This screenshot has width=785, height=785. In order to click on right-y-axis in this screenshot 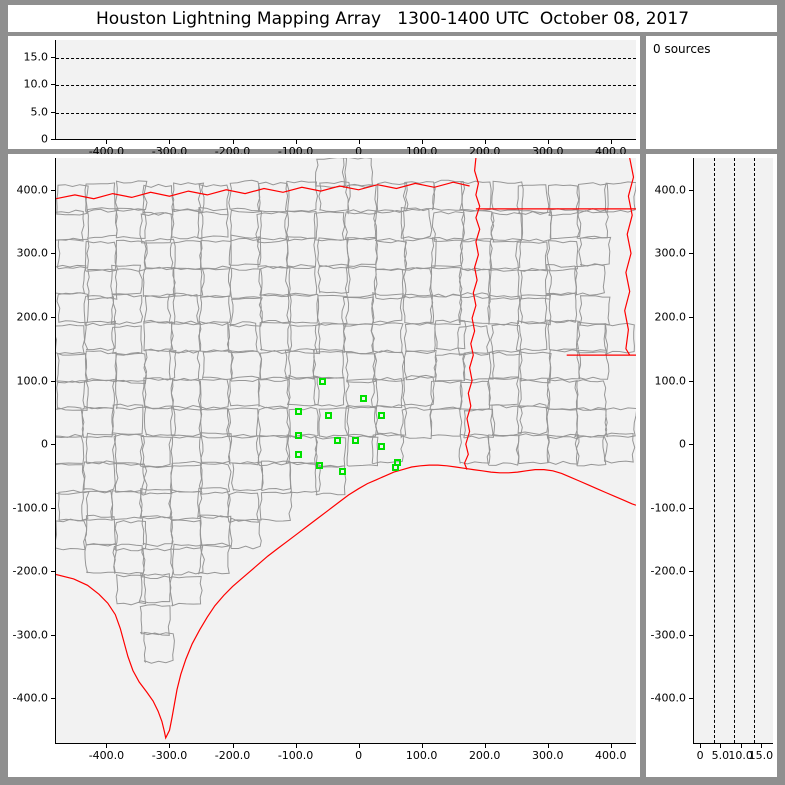, I will do `click(693, 451)`.